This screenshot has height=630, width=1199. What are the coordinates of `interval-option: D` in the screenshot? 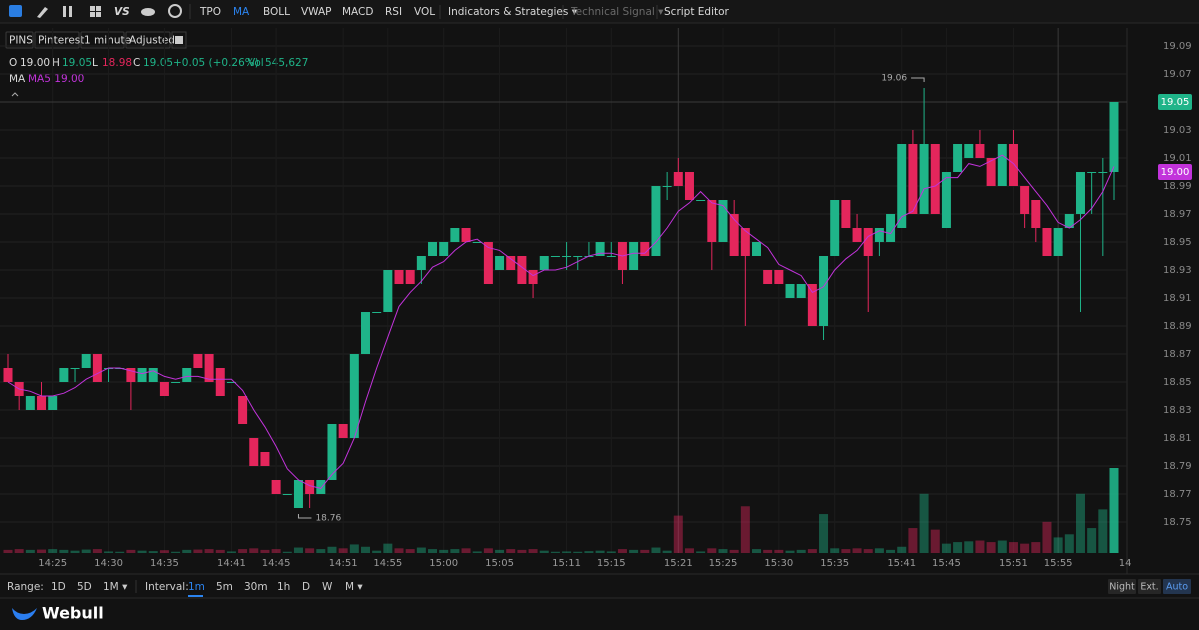 It's located at (306, 587).